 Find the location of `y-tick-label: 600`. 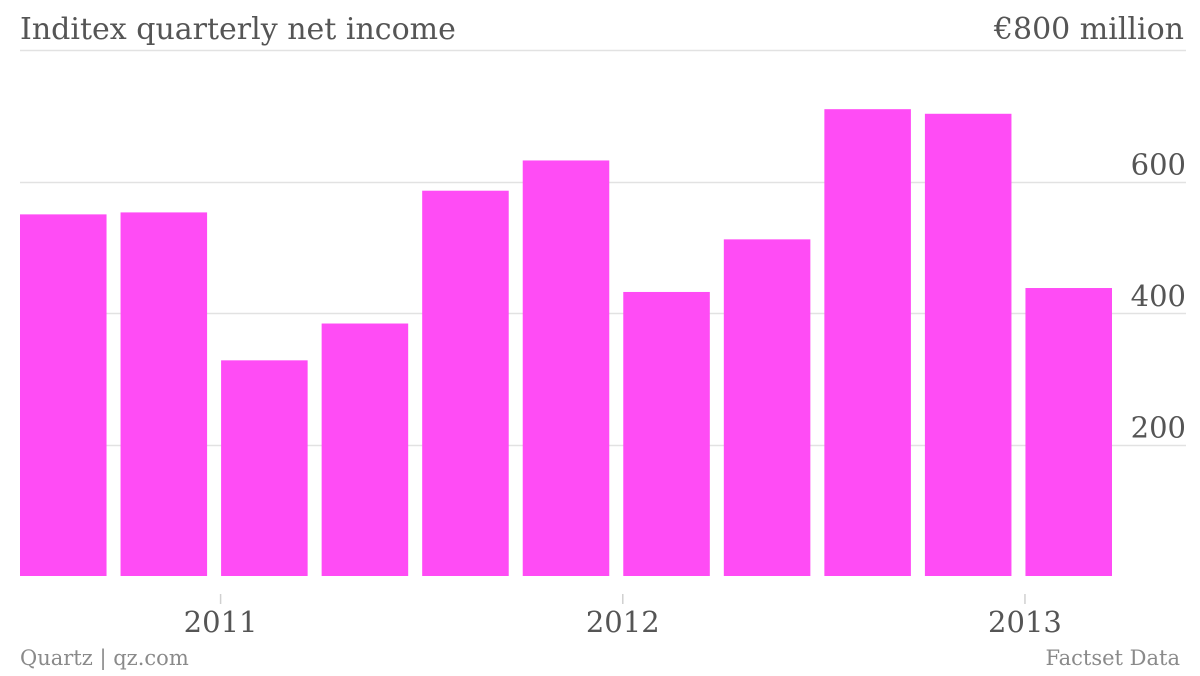

y-tick-label: 600 is located at coordinates (1158, 165).